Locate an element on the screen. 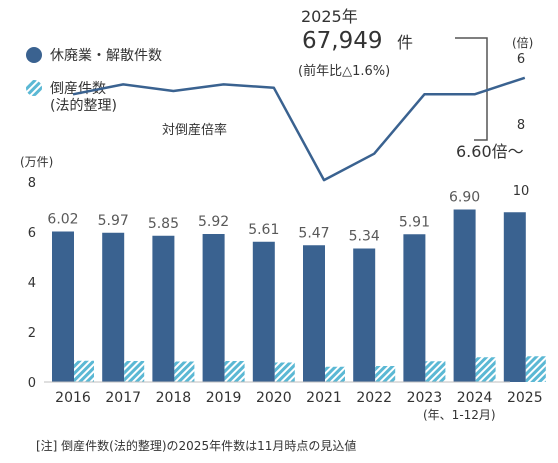 The width and height of the screenshot is (558, 463). right-axis-tick-label: 10 is located at coordinates (521, 191).